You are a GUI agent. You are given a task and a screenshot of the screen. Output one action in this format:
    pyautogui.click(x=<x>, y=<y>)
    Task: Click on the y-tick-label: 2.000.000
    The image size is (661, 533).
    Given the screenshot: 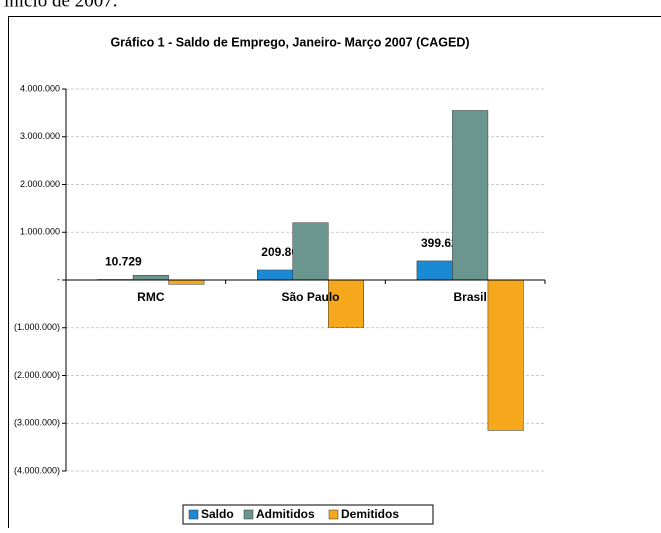 What is the action you would take?
    pyautogui.click(x=40, y=184)
    